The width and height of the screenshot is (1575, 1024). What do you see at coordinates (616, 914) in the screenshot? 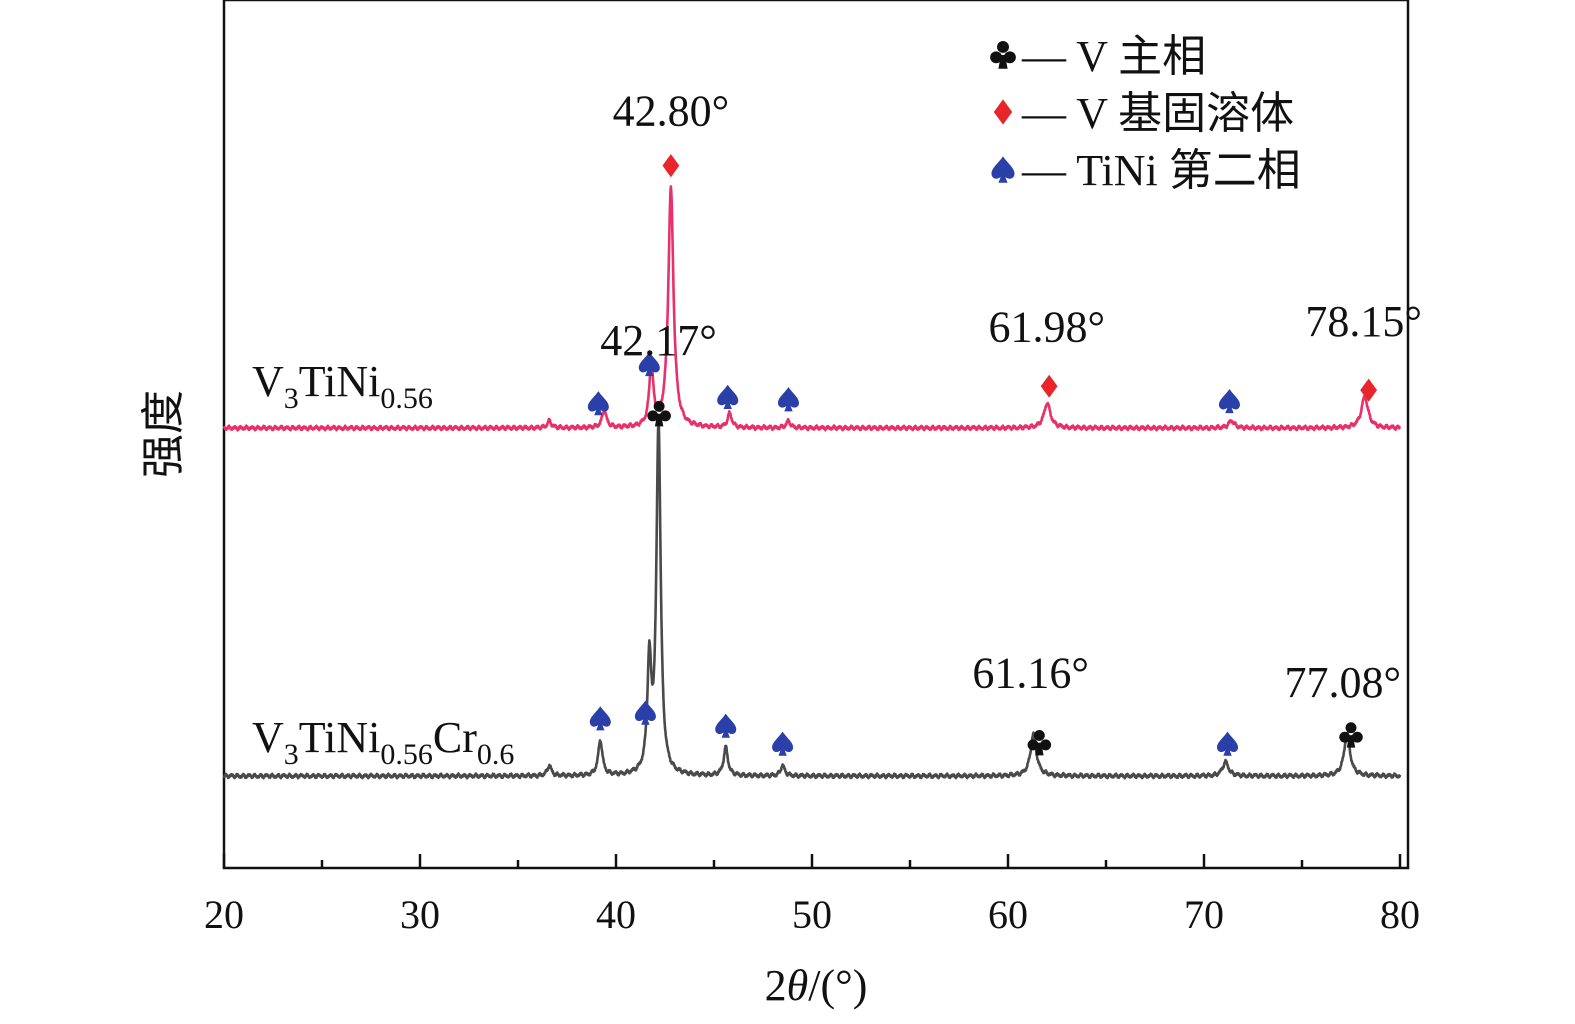
I see `x-tick-label: 40` at bounding box center [616, 914].